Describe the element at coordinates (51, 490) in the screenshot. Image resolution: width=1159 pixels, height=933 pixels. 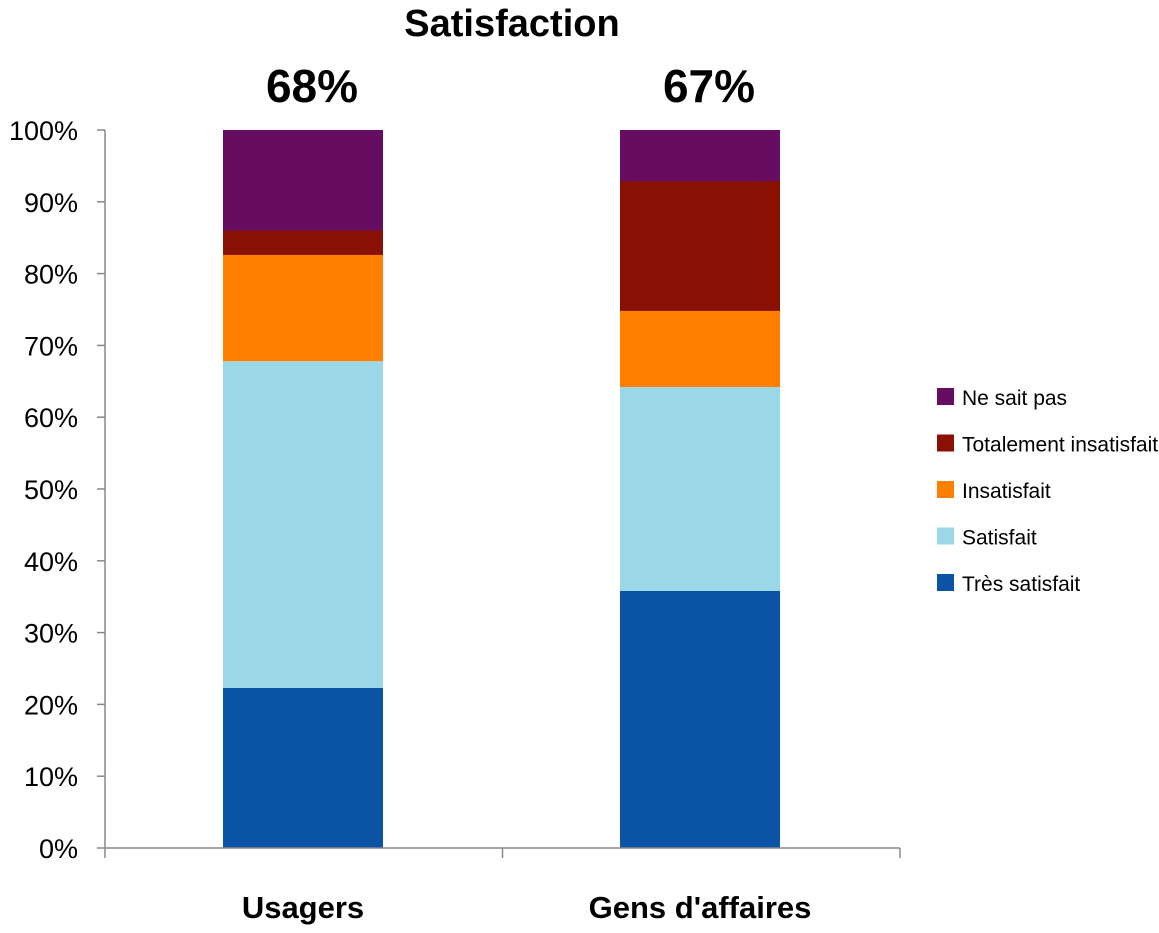
I see `y-tick-label: 50%` at that location.